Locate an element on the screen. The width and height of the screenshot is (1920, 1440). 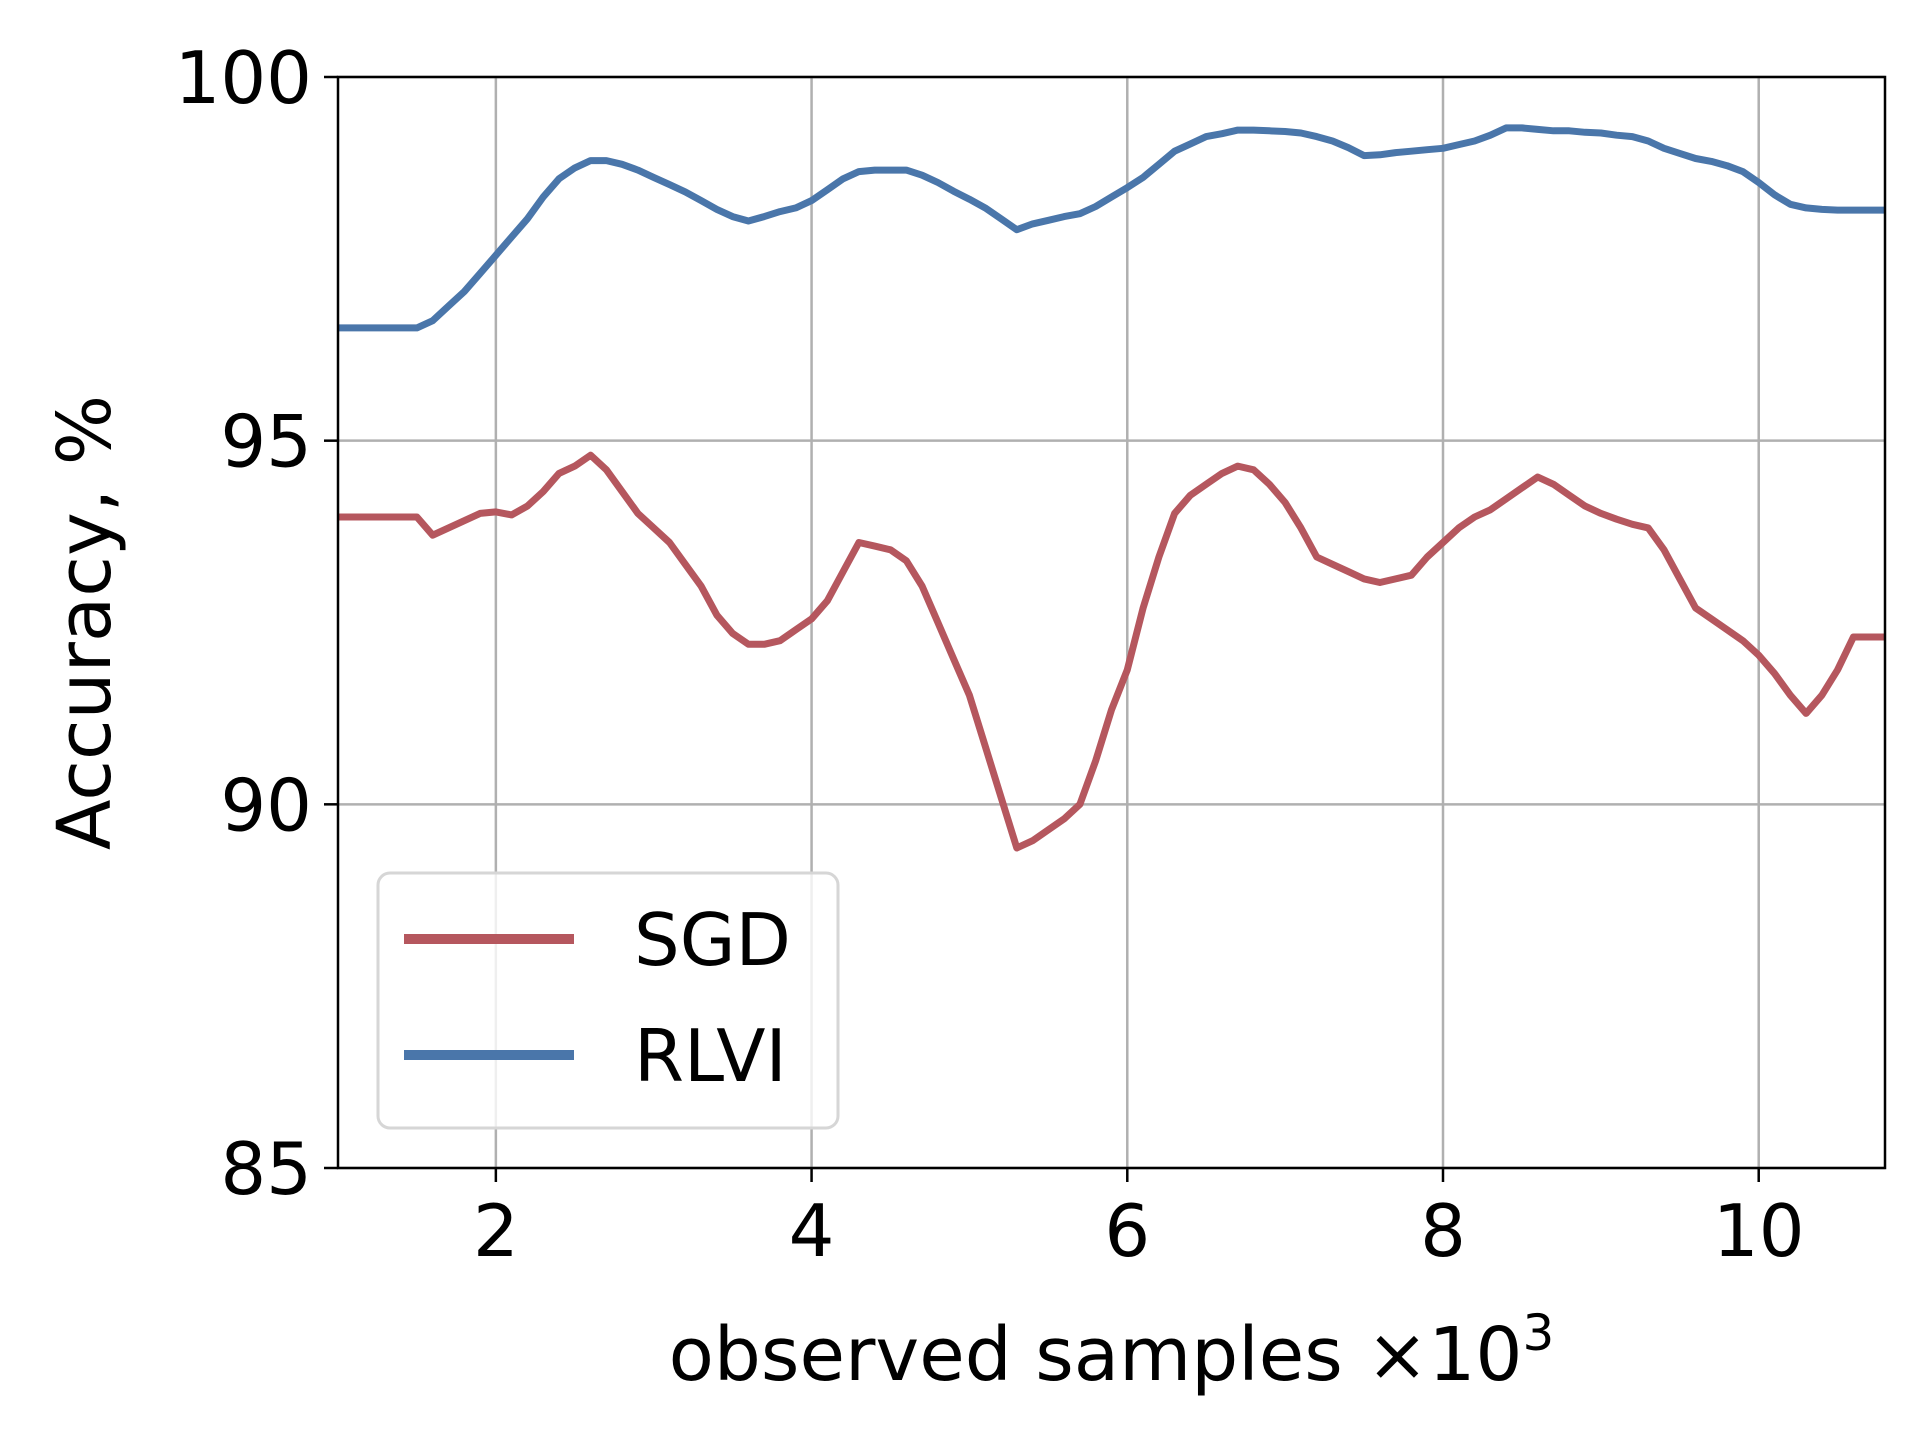
x-axis-title: observed samples ×103 is located at coordinates (1112, 1351).